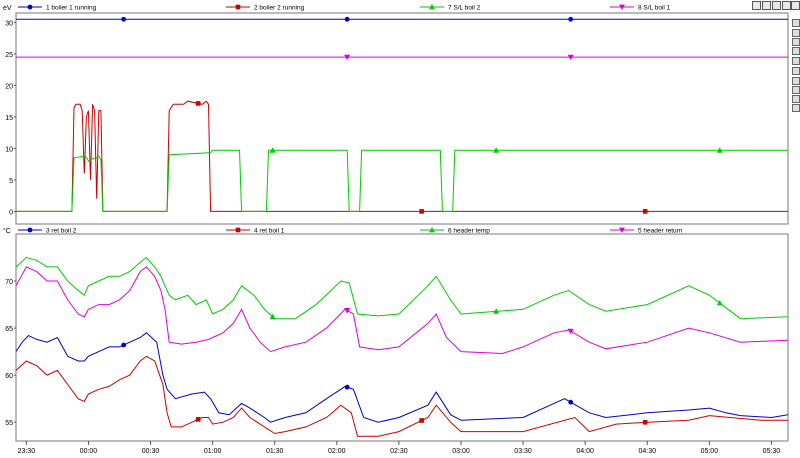 This screenshot has height=458, width=800. What do you see at coordinates (27, 451) in the screenshot?
I see `xtick-label: 23:30` at bounding box center [27, 451].